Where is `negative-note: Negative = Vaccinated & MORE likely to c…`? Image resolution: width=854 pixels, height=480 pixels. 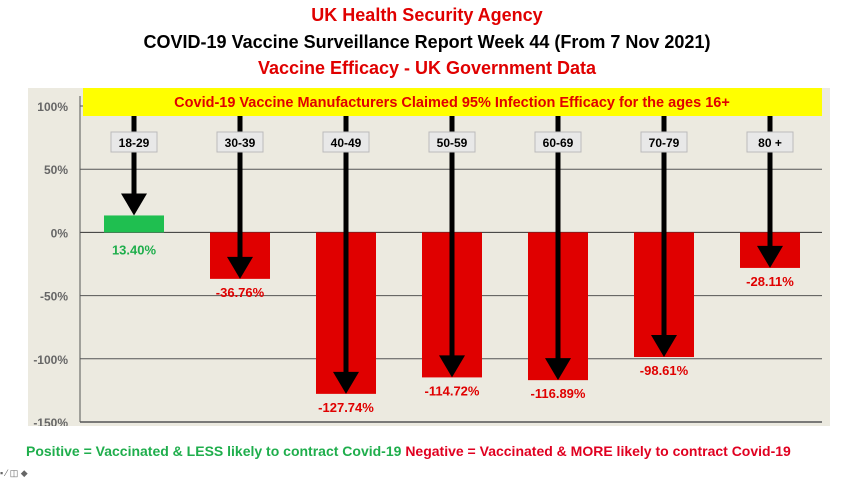
negative-note: Negative = Vaccinated & MORE likely to c… is located at coordinates (598, 451).